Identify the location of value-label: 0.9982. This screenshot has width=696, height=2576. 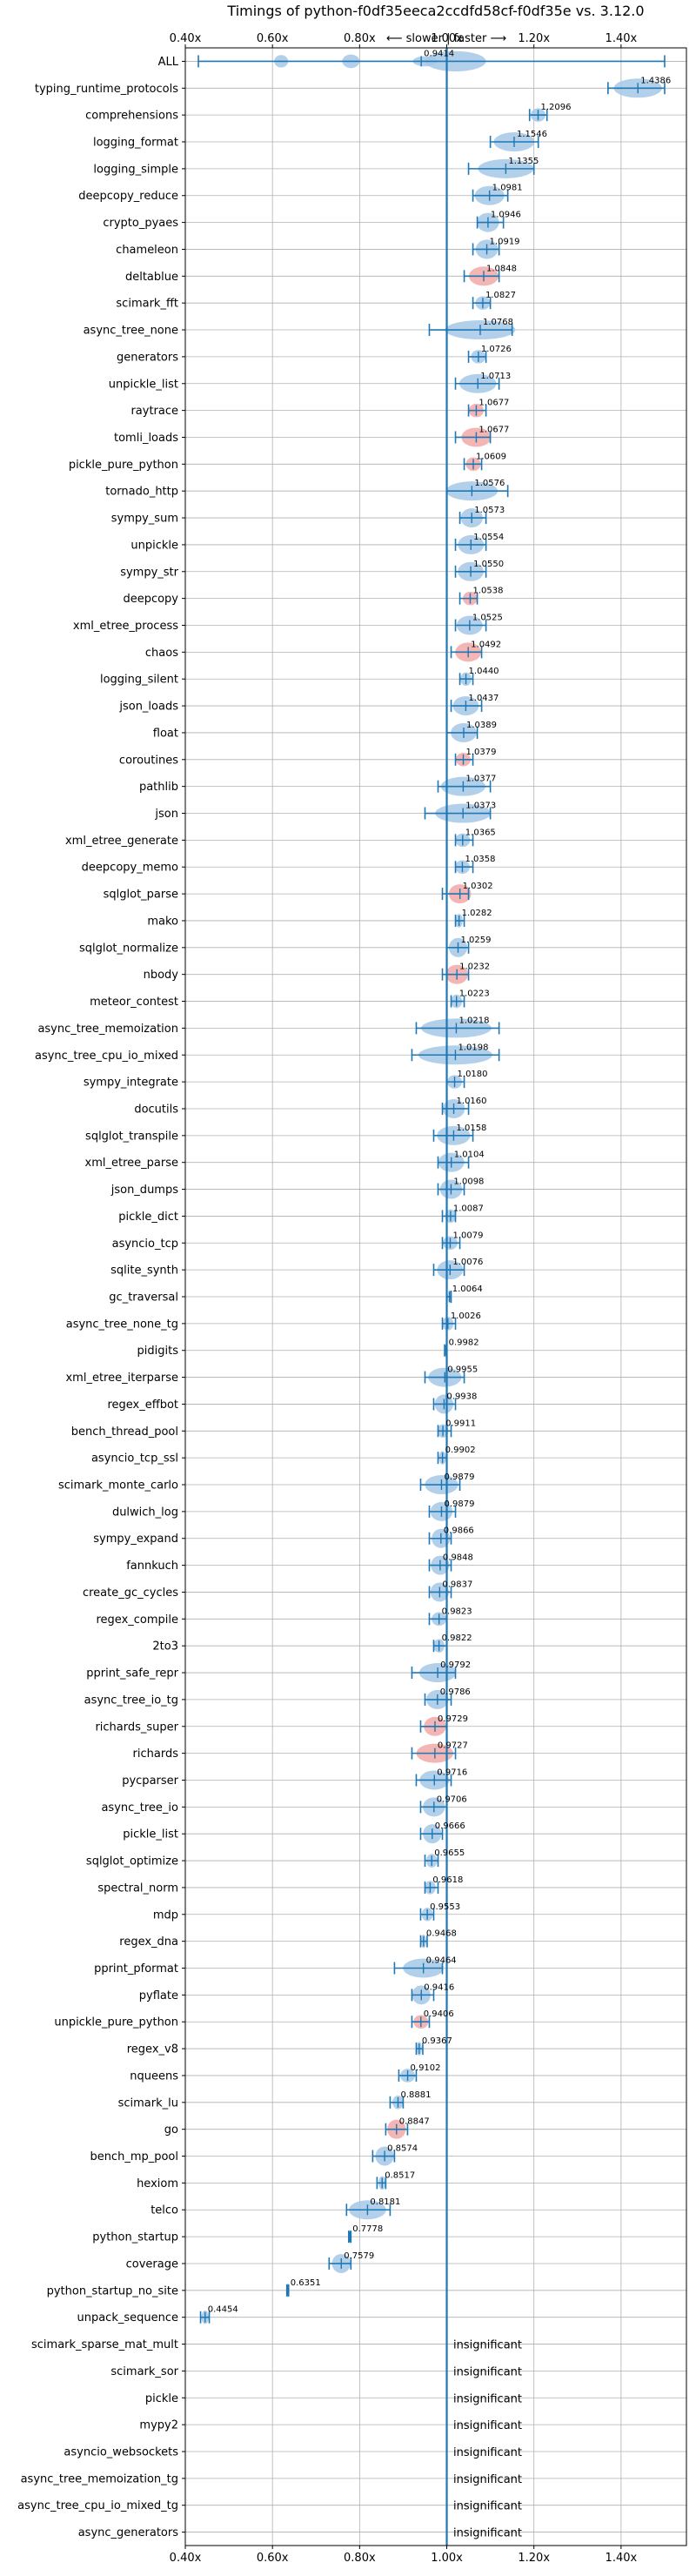
(464, 1343).